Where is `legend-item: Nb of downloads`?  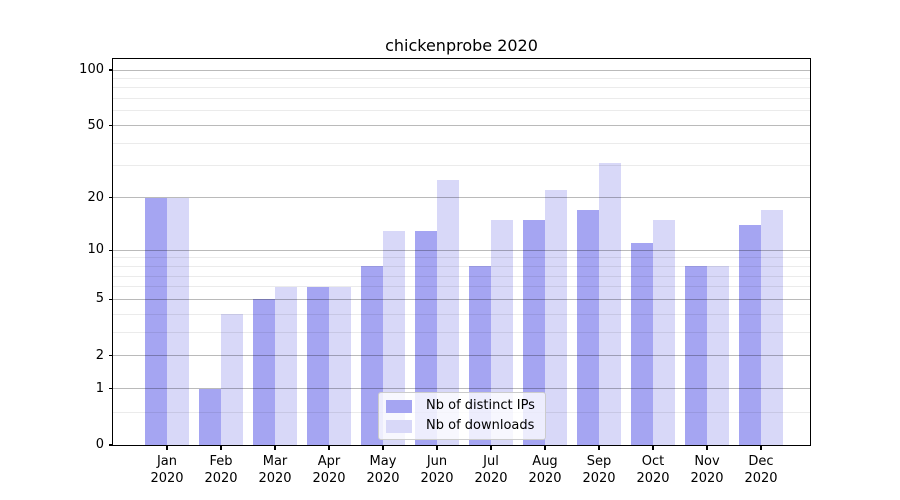 legend-item: Nb of downloads is located at coordinates (460, 426).